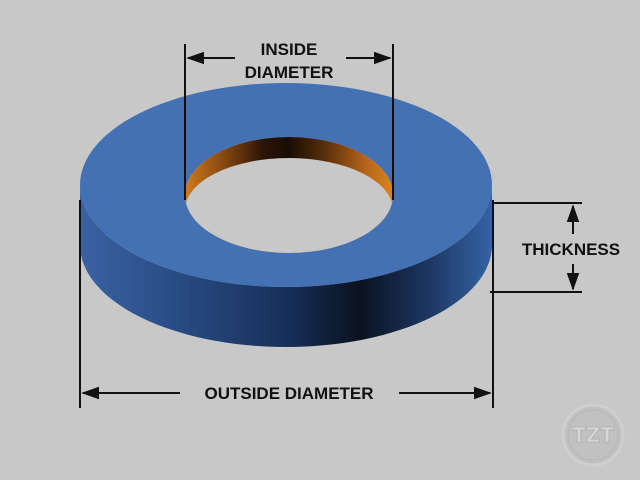  I want to click on inside-diameter-label-line1: INSIDE, so click(289, 49).